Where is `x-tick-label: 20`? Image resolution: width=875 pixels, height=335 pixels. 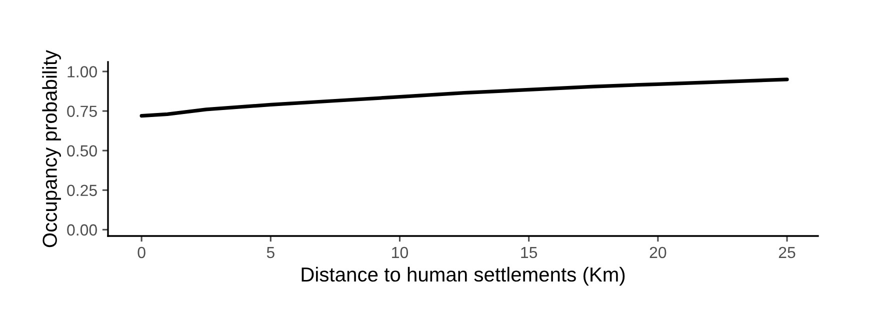
x-tick-label: 20 is located at coordinates (658, 252).